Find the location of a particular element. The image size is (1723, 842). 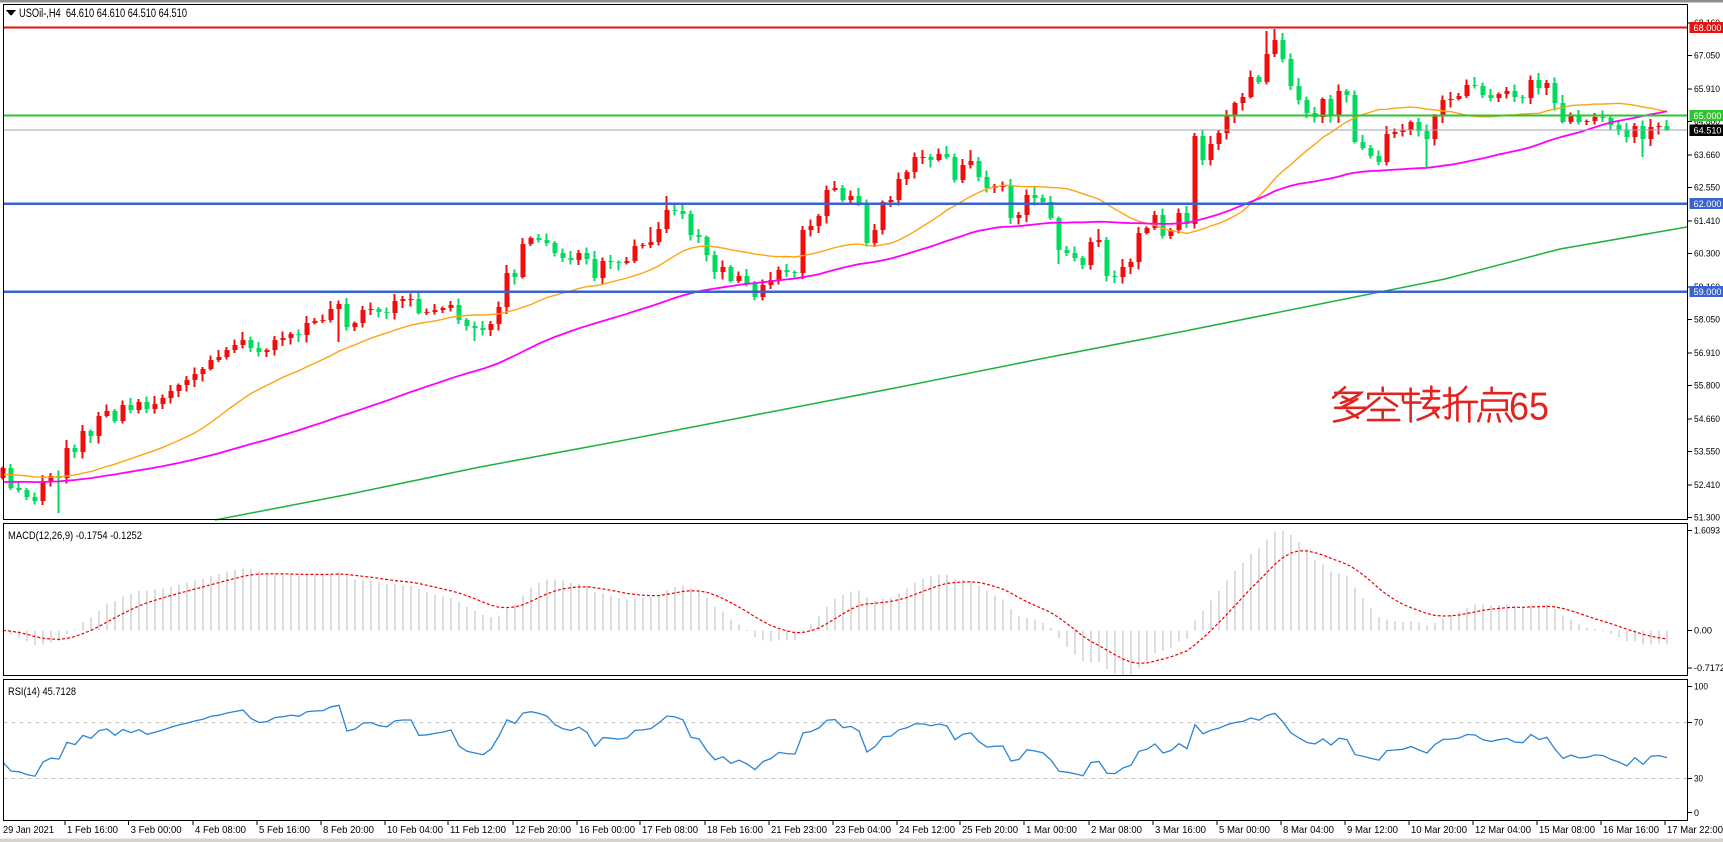

svg-text: 54.660 is located at coordinates (1707, 419).